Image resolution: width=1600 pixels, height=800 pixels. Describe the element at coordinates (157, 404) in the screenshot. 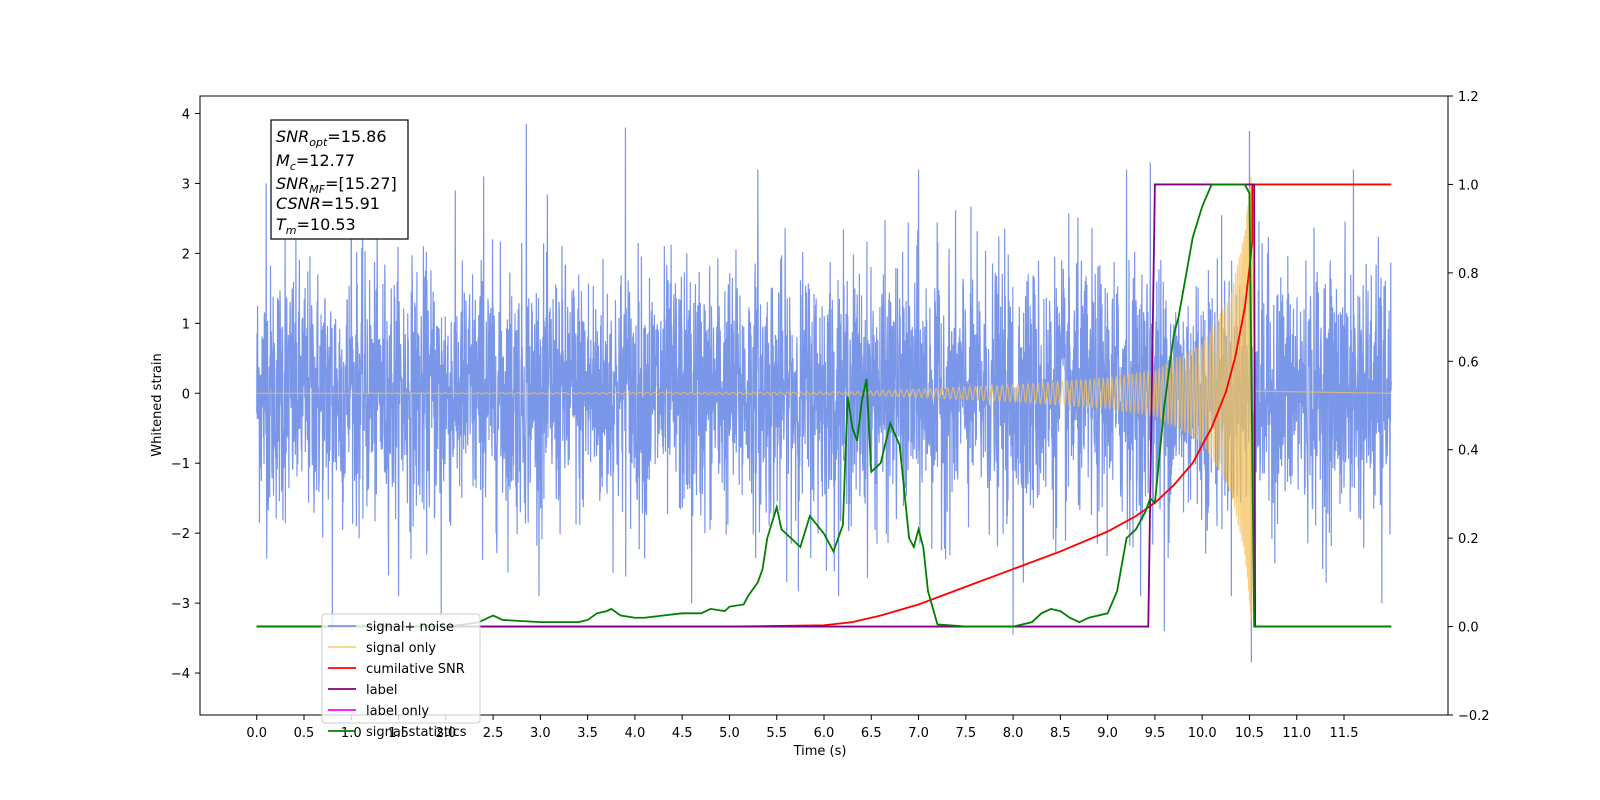

I see `y-axis-title: Whitened strain` at that location.